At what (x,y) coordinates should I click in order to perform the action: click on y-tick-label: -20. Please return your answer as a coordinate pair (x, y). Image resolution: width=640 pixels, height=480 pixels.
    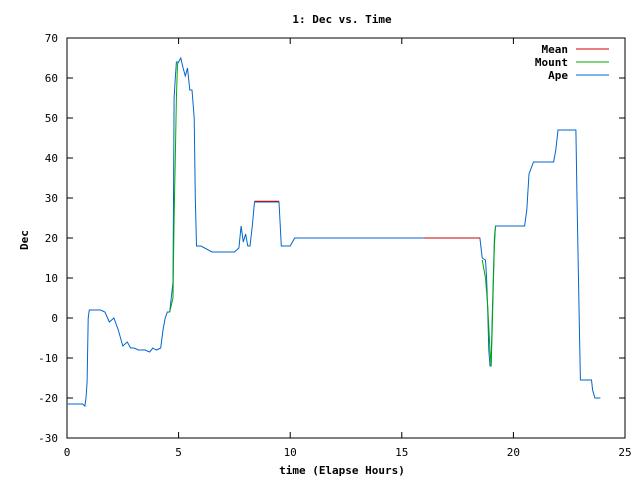
    Looking at the image, I should click on (48, 398).